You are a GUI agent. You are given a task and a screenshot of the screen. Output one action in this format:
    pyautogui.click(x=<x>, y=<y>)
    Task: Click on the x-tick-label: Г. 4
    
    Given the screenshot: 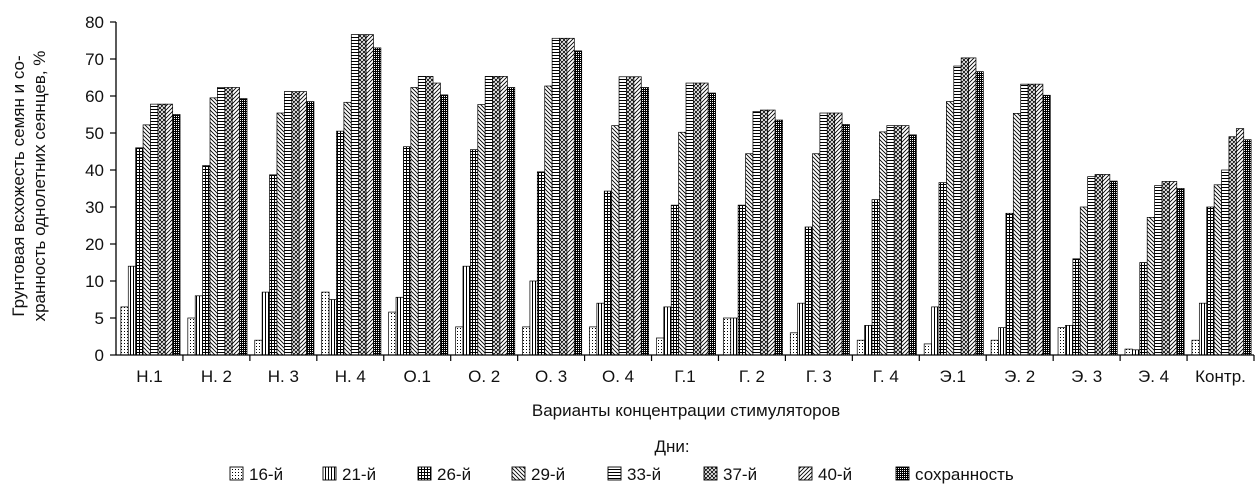 What is the action you would take?
    pyautogui.click(x=886, y=376)
    